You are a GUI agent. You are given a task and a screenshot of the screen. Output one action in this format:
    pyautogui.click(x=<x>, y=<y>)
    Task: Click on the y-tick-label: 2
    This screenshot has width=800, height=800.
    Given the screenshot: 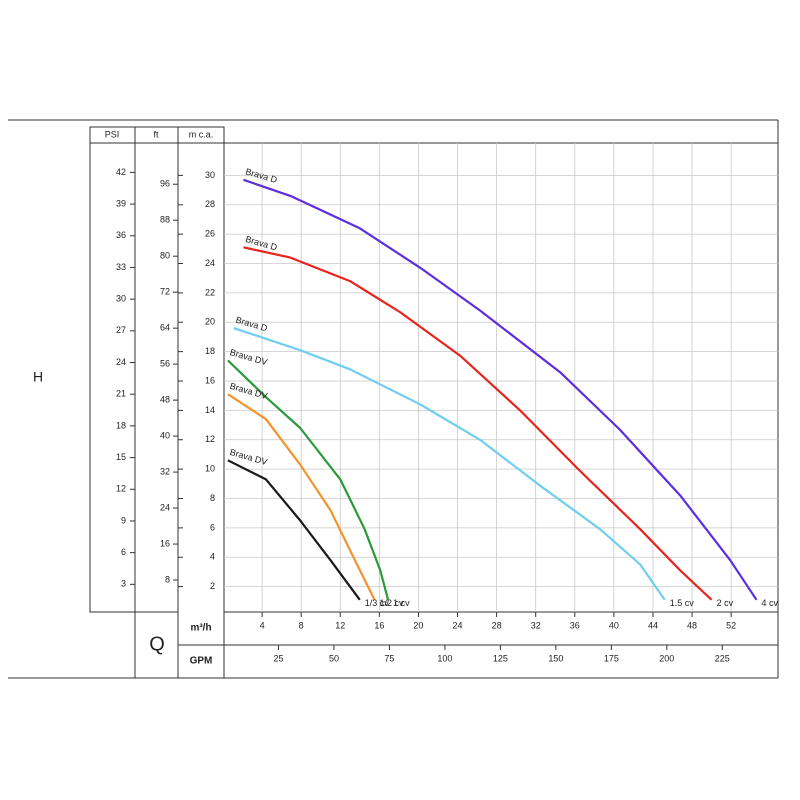 What is the action you would take?
    pyautogui.click(x=212, y=586)
    